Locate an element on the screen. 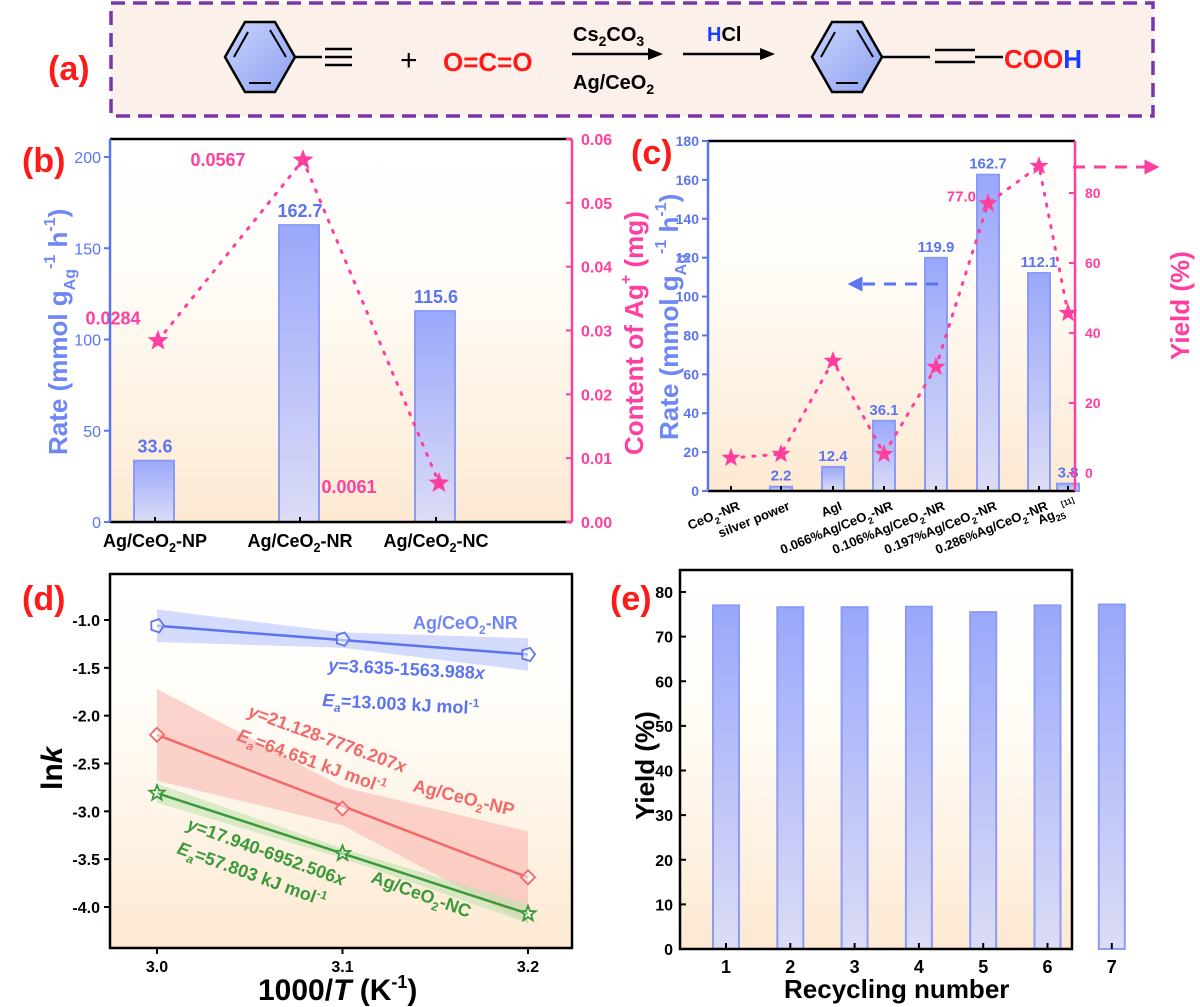 This screenshot has height=1007, width=1200. y2-tick-label-c: 0 is located at coordinates (1089, 473).